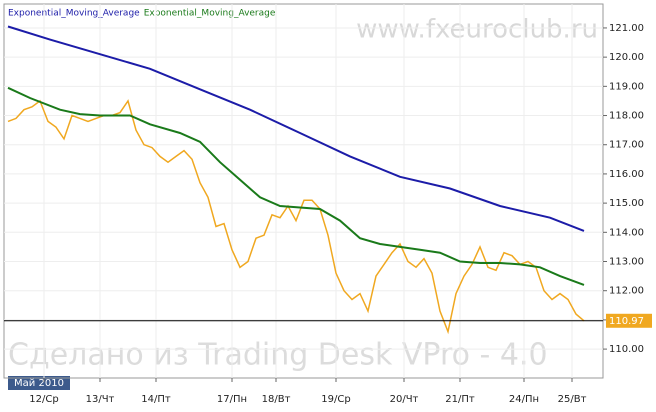  I want to click on y-tick-label: 120.00, so click(626, 57).